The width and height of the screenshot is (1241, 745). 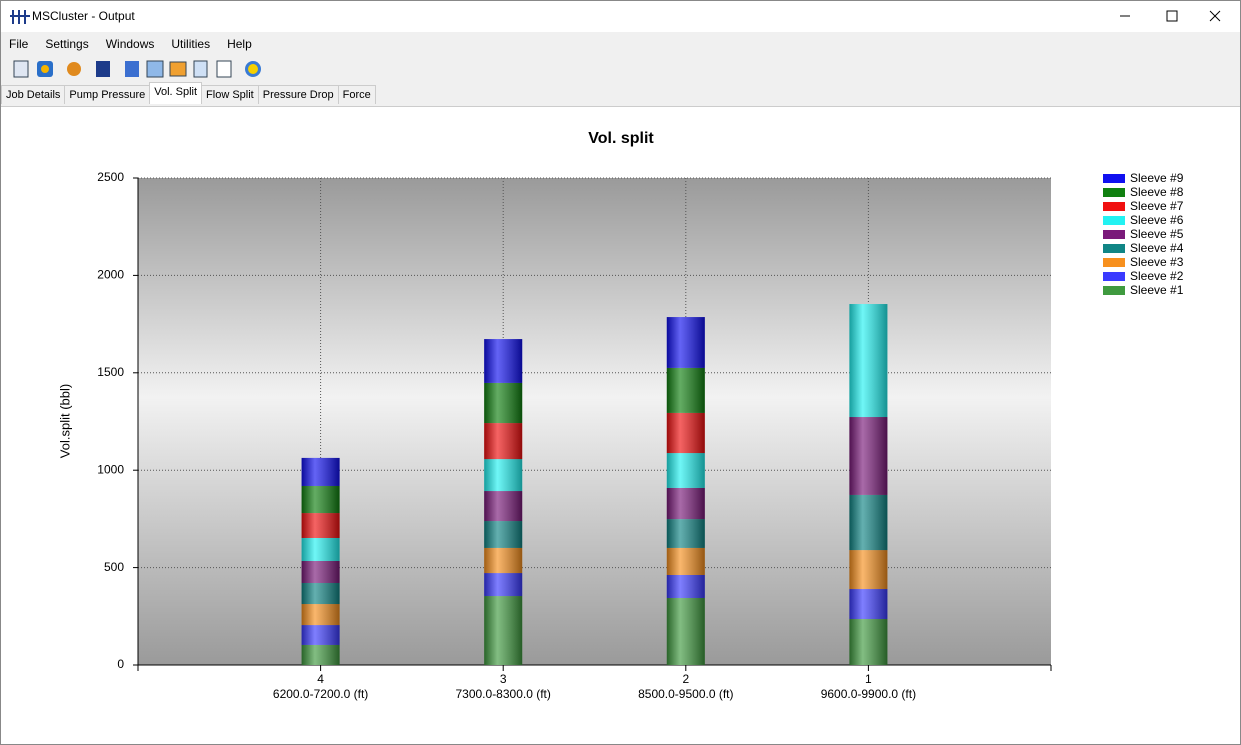 I want to click on toolbar, so click(x=620, y=69).